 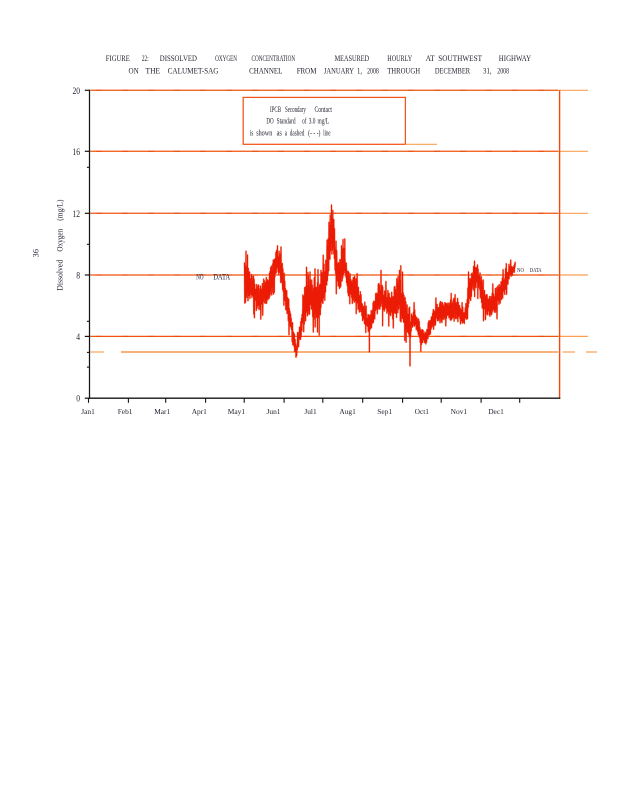 What do you see at coordinates (145, 58) in the screenshot?
I see `svg-text: 22:` at bounding box center [145, 58].